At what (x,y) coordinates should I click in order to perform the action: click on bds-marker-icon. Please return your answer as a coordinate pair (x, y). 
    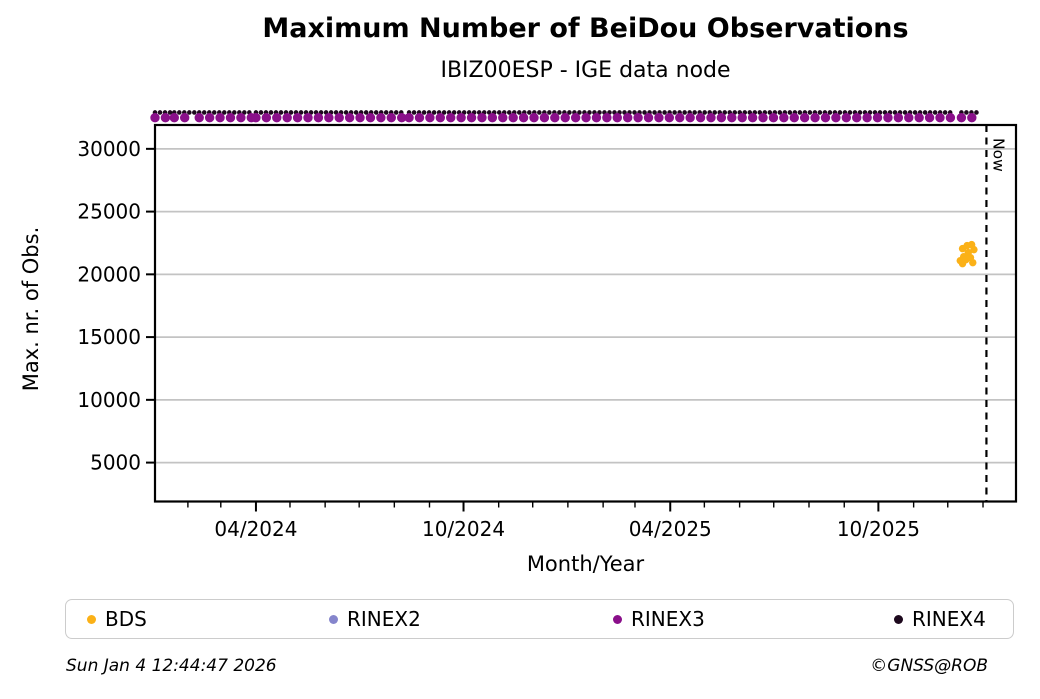
    Looking at the image, I should click on (91, 619).